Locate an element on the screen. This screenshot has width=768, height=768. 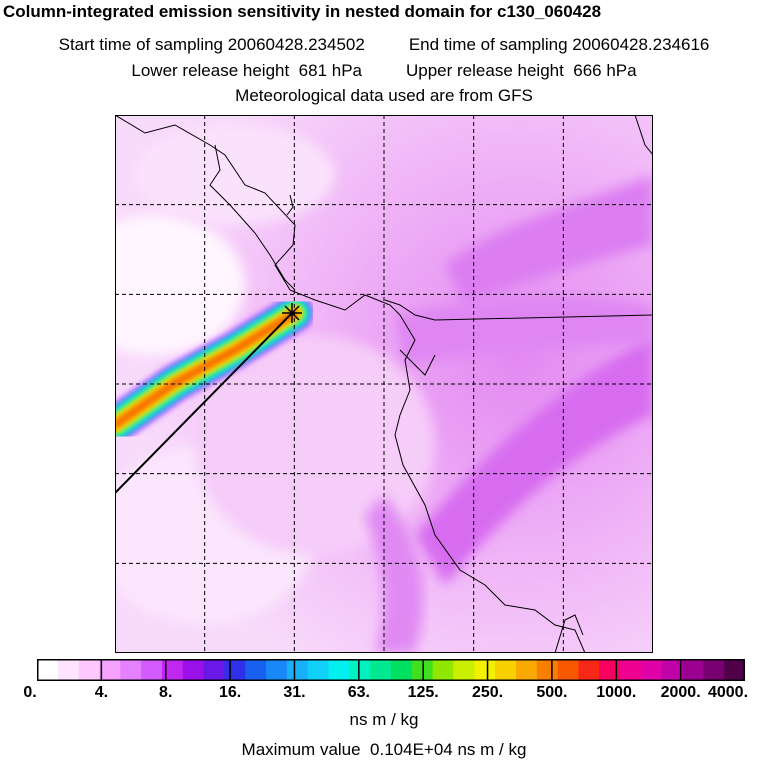
end-time: End time of sampling 20060428.234616 is located at coordinates (559, 44).